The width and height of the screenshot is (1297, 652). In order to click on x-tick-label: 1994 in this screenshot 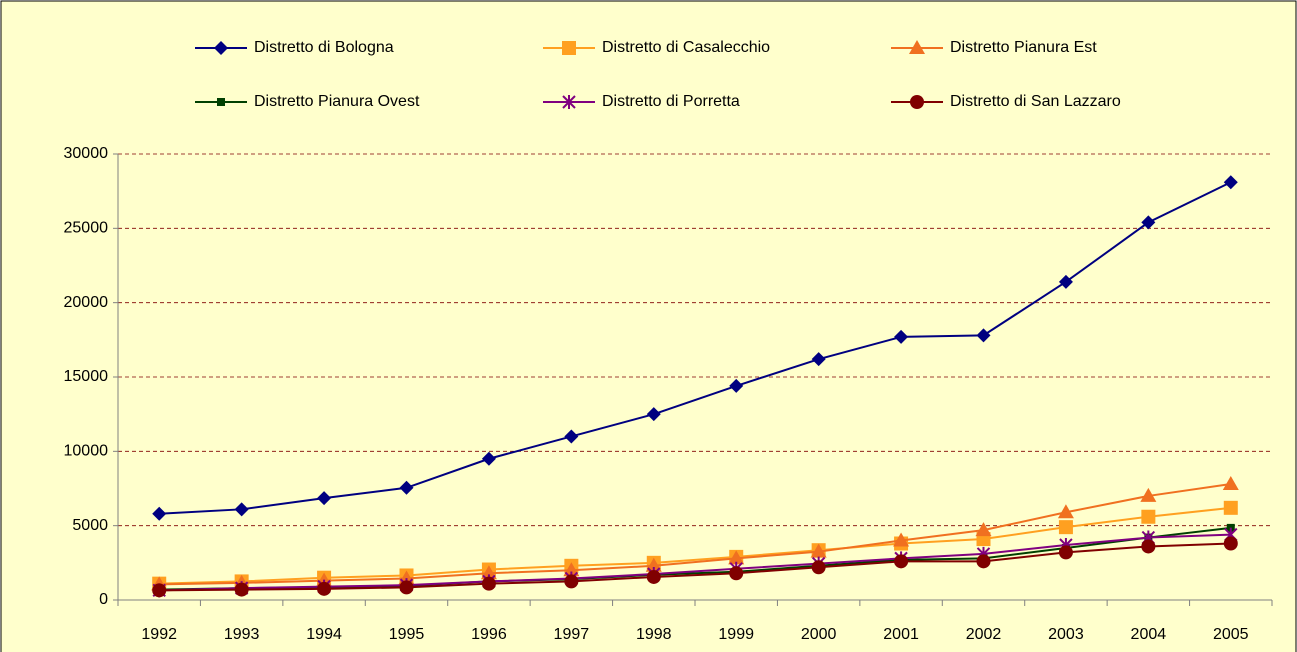, I will do `click(324, 634)`.